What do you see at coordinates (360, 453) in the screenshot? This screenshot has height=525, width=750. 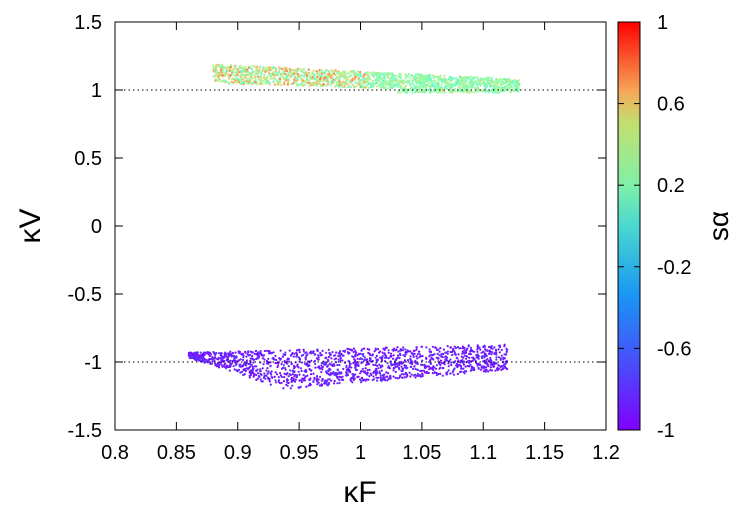 I see `x-tick-label: 1` at bounding box center [360, 453].